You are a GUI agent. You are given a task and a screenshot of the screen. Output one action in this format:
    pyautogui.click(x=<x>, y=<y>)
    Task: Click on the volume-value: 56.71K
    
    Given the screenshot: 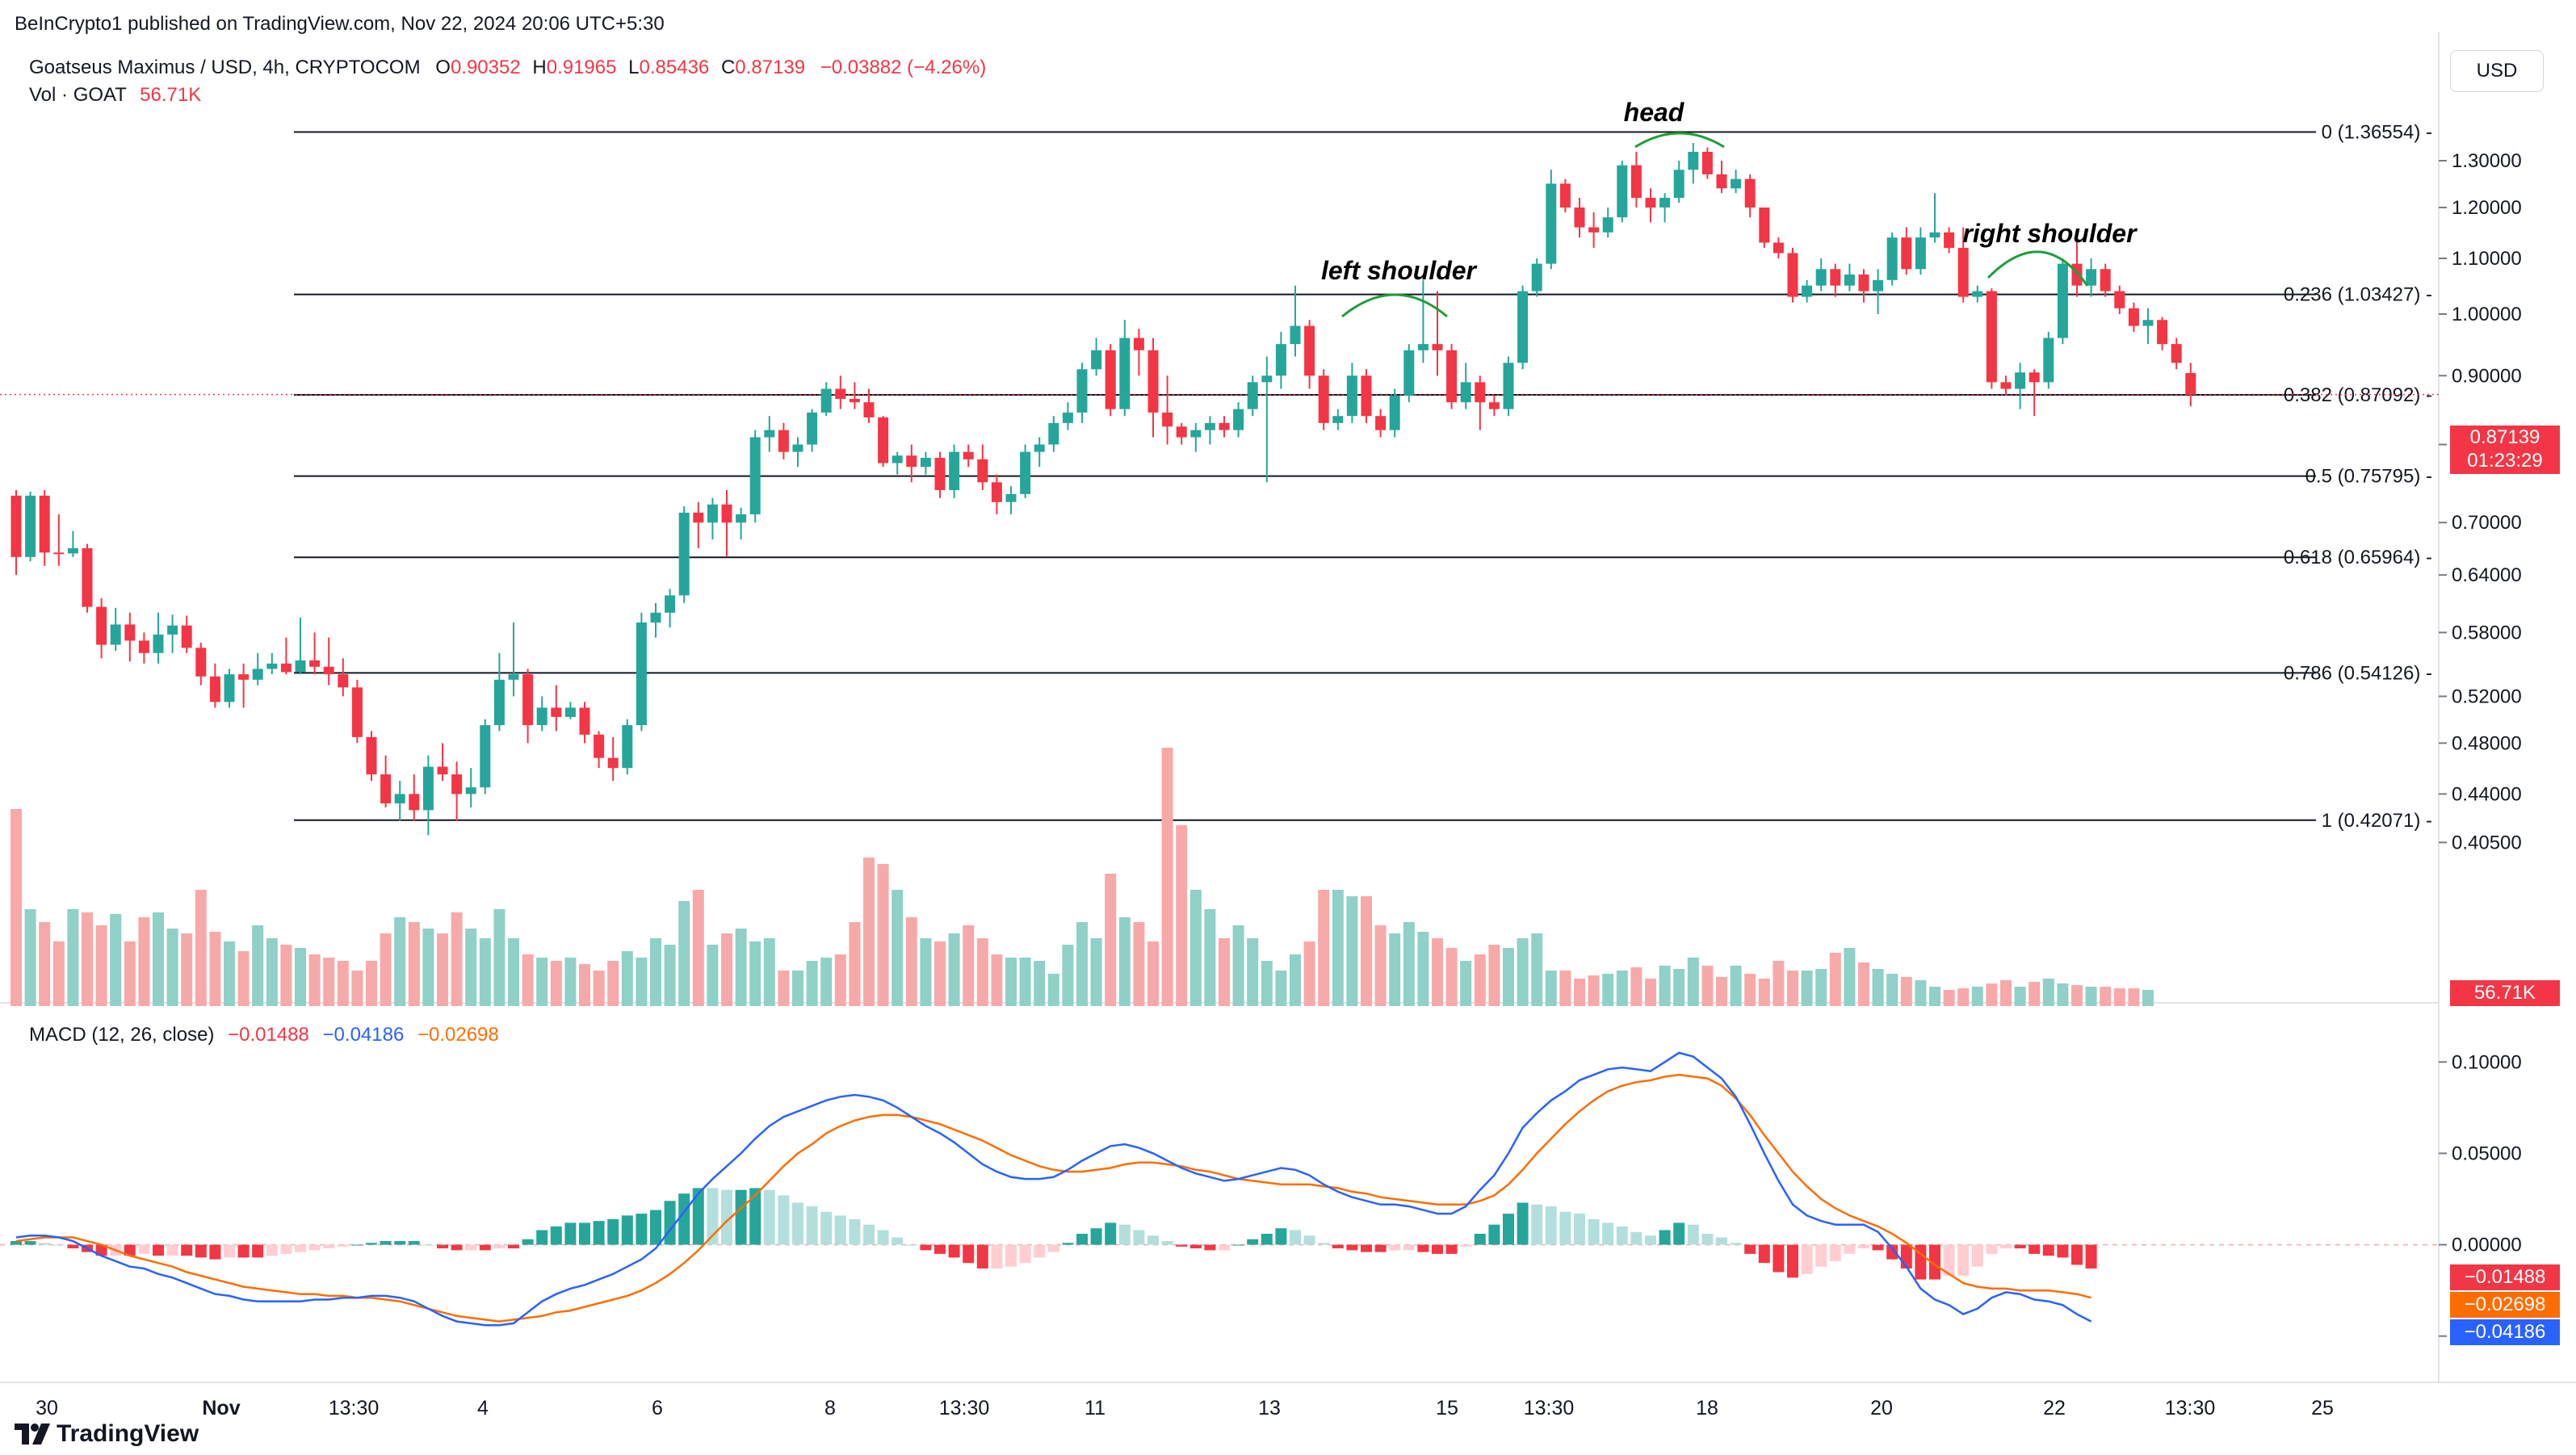 What is the action you would take?
    pyautogui.click(x=171, y=95)
    